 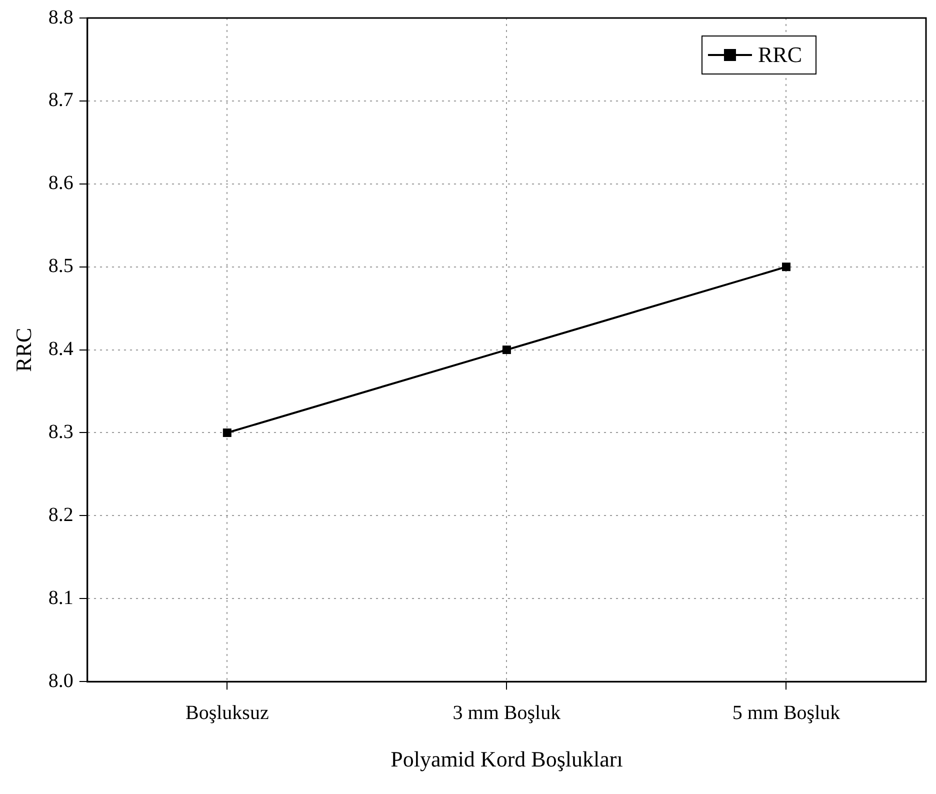 I want to click on x-tick-label: 5 mm Boşluk, so click(x=786, y=713).